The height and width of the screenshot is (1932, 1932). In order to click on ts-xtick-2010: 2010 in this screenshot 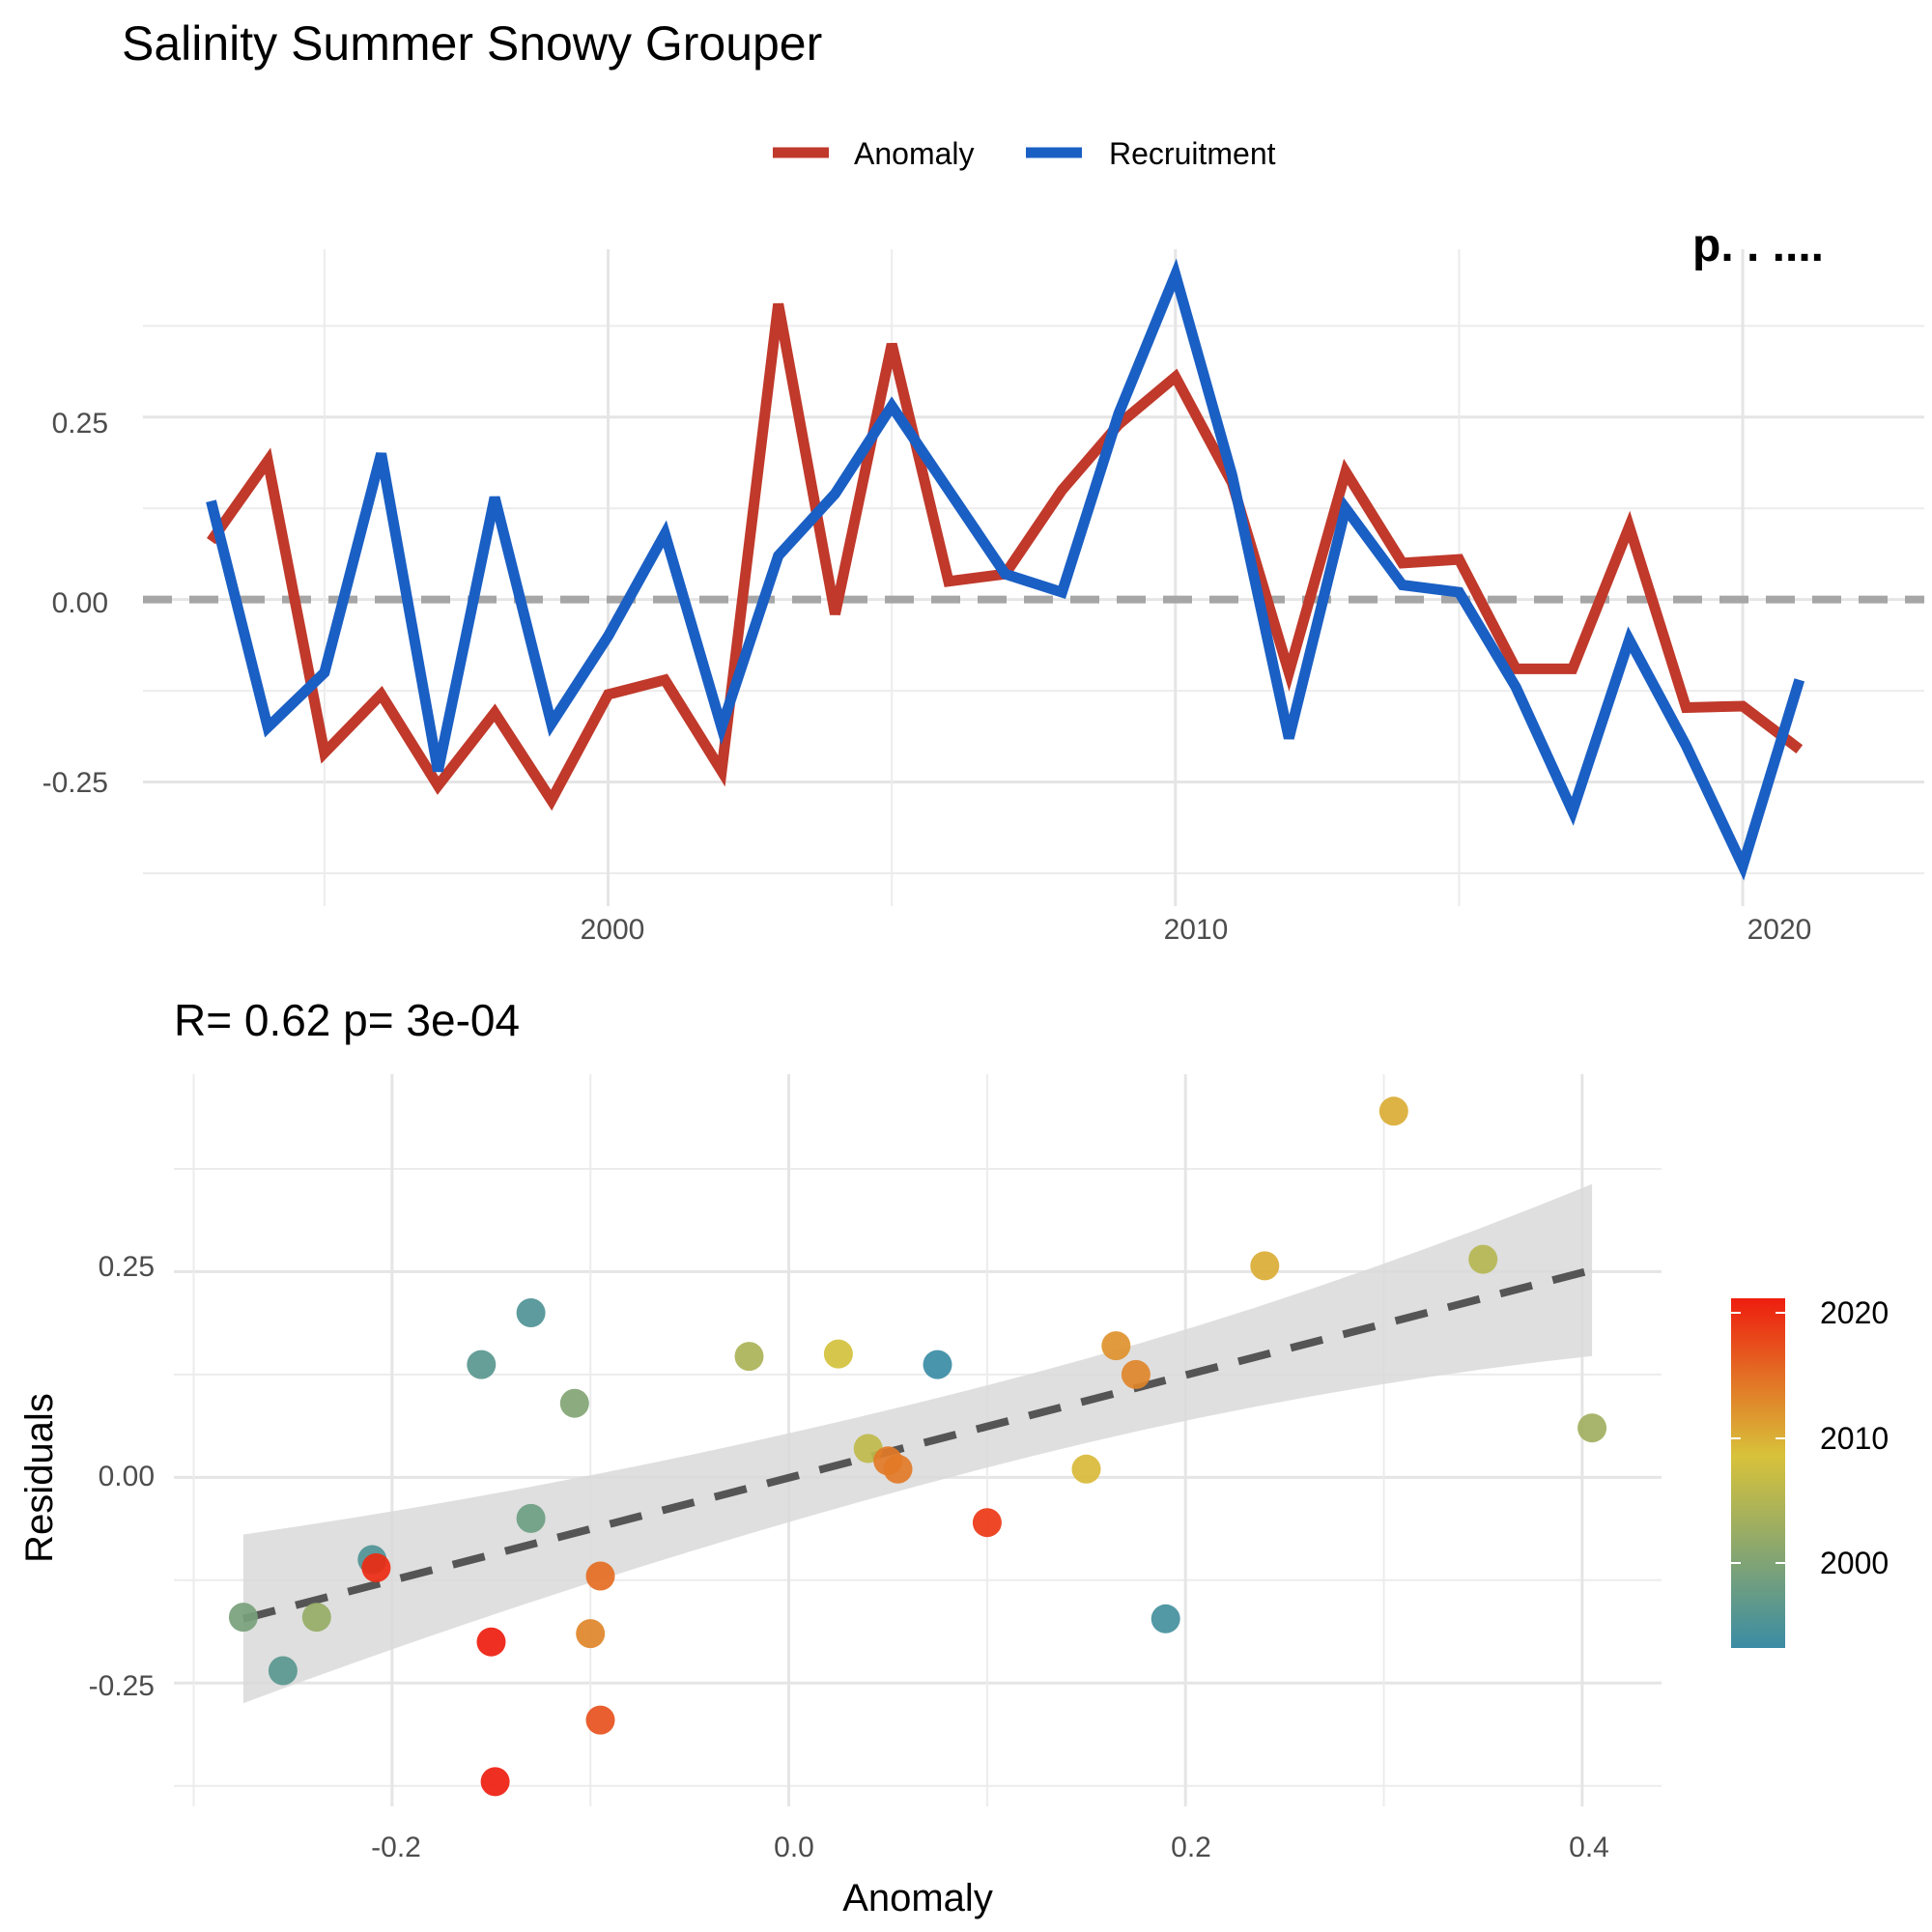, I will do `click(1196, 930)`.